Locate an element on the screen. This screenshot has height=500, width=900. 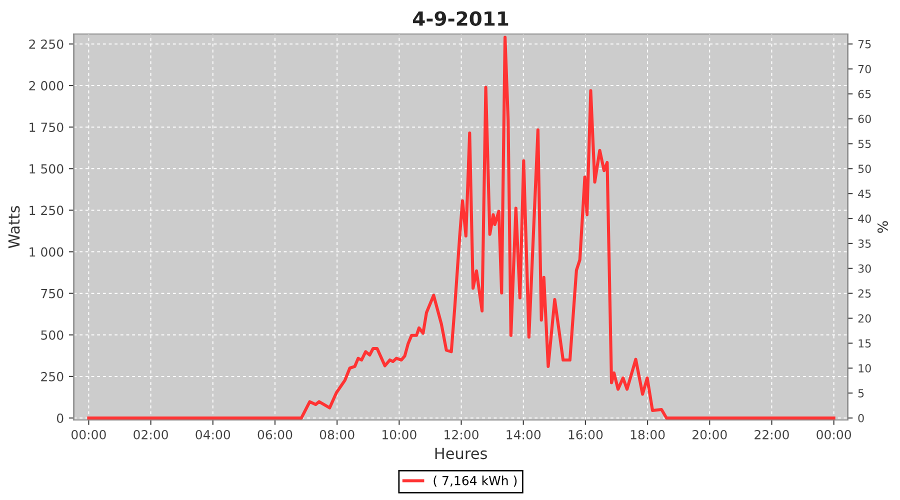
y-tick-label: 750 is located at coordinates (52, 293).